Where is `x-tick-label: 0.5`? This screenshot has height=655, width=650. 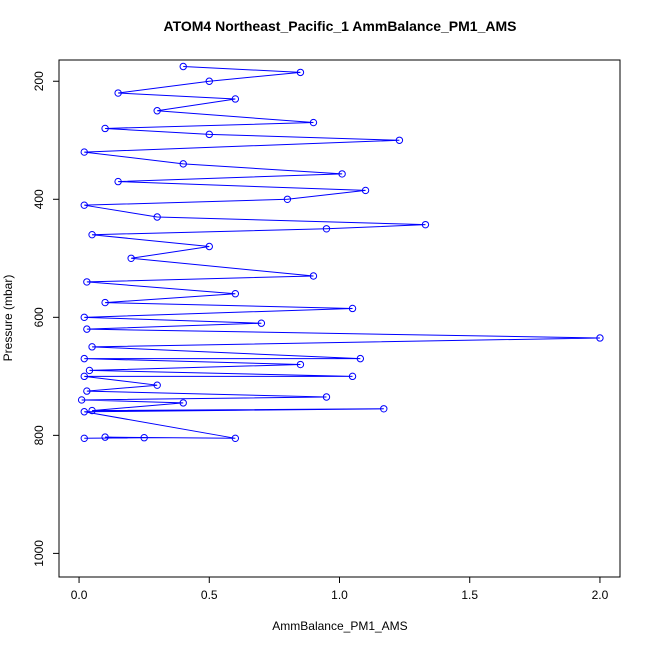 x-tick-label: 0.5 is located at coordinates (209, 595).